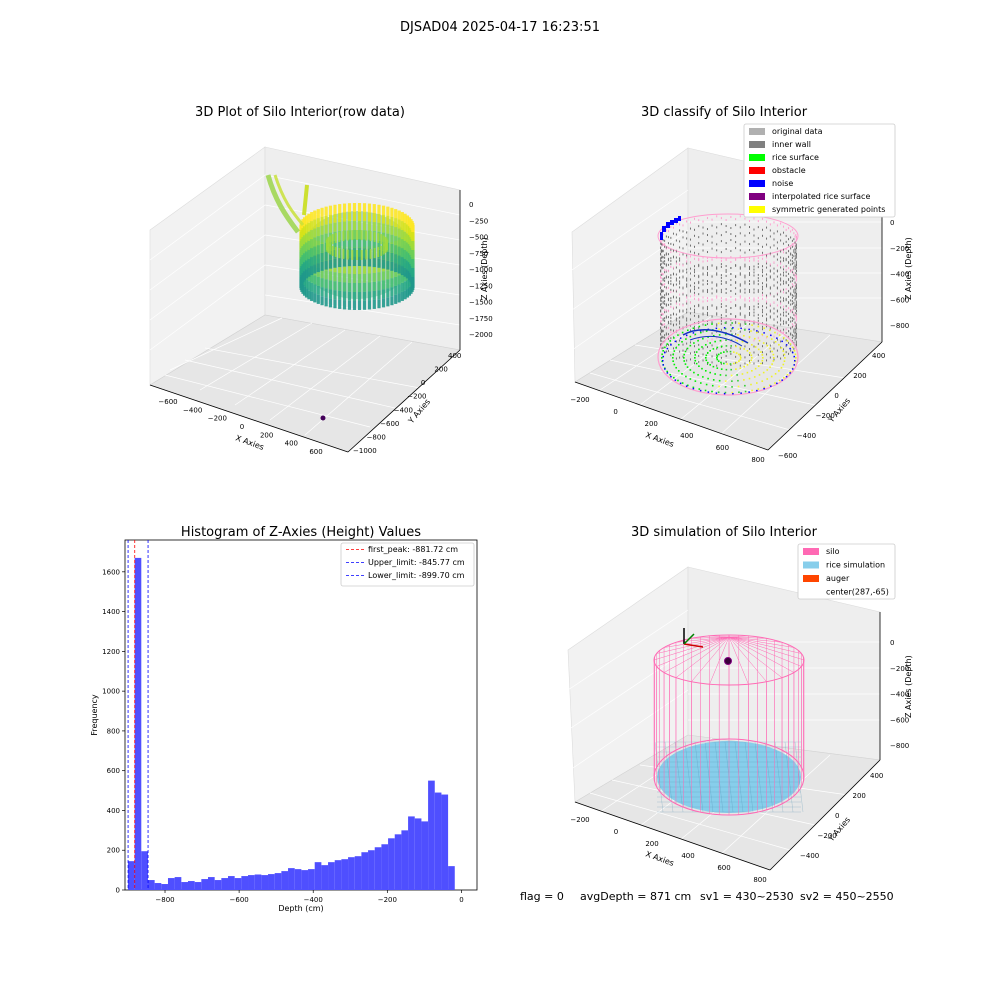  I want to click on classify-x-tick-0: −200, so click(579, 400).